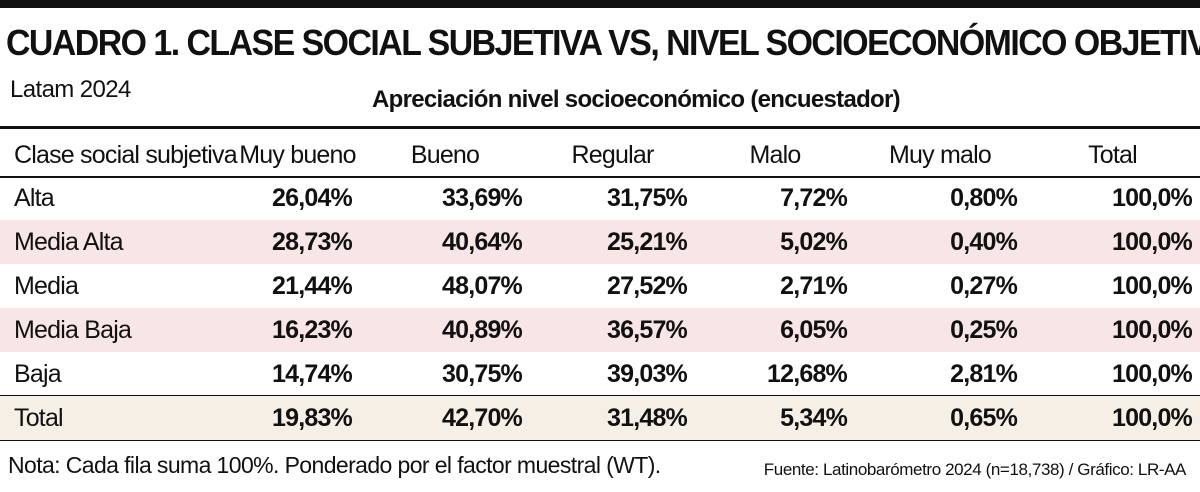 The width and height of the screenshot is (1200, 492). Describe the element at coordinates (647, 285) in the screenshot. I see `table-cell: 27,52%` at that location.